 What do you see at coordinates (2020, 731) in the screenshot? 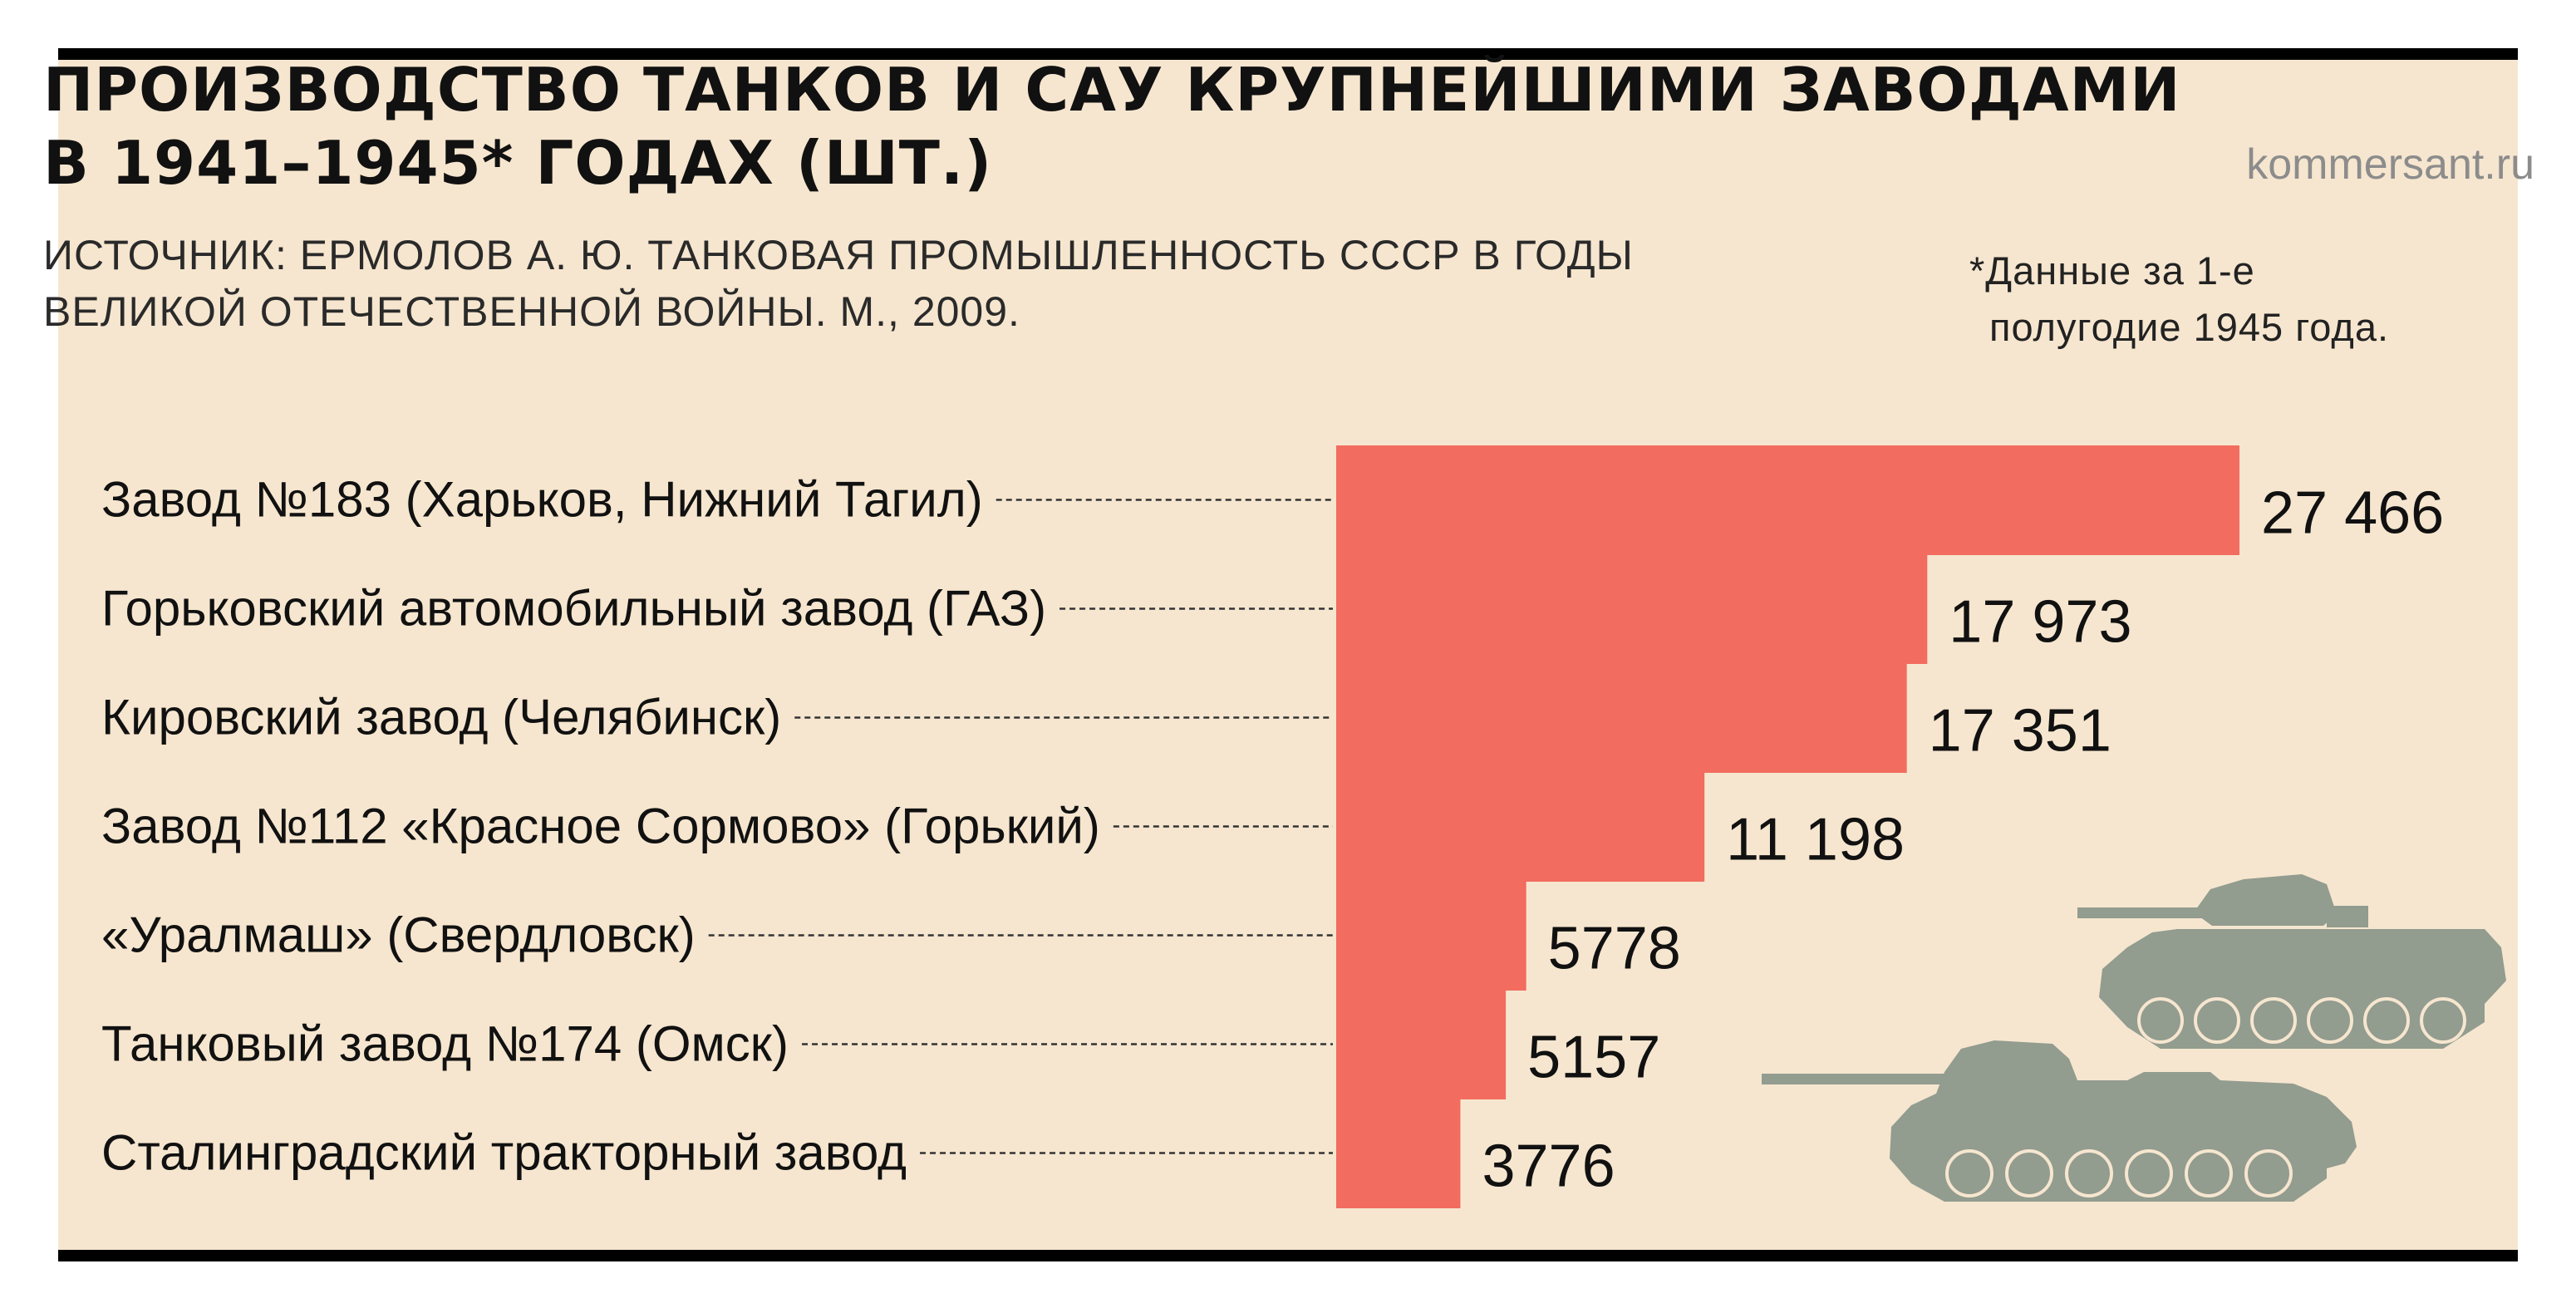
I see `value-label: 17 351` at bounding box center [2020, 731].